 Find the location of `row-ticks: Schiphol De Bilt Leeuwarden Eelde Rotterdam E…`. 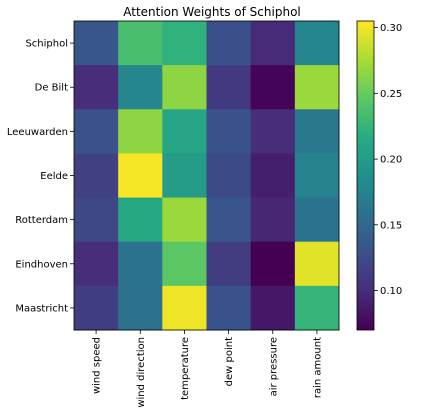

row-ticks: Schiphol De Bilt Leeuwarden Eelde Rotterdam E… is located at coordinates (40, 176).